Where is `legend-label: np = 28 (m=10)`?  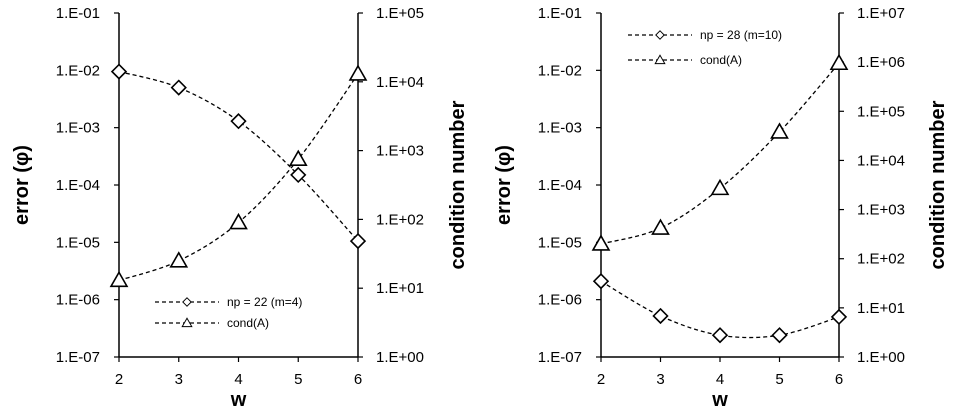 legend-label: np = 28 (m=10) is located at coordinates (741, 35).